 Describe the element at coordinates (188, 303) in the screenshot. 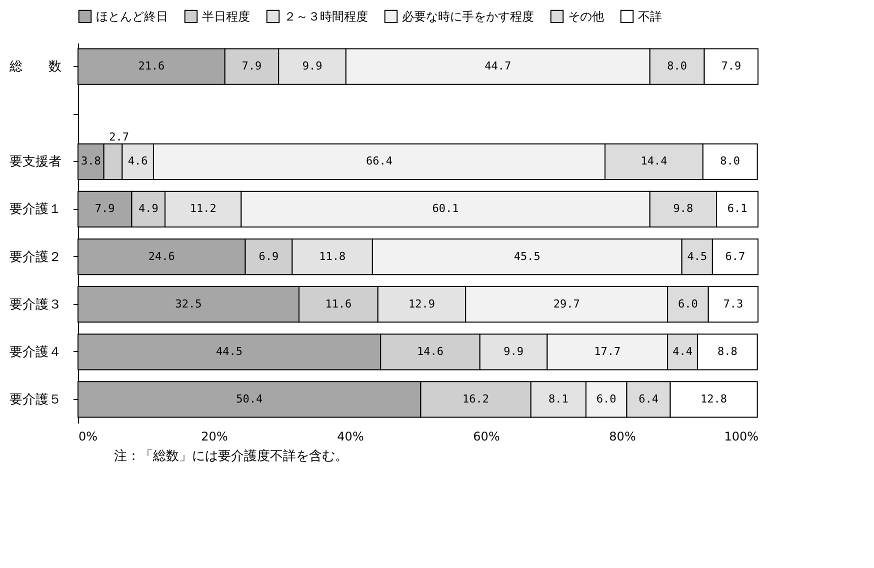

I see `data-label: 32.5` at that location.